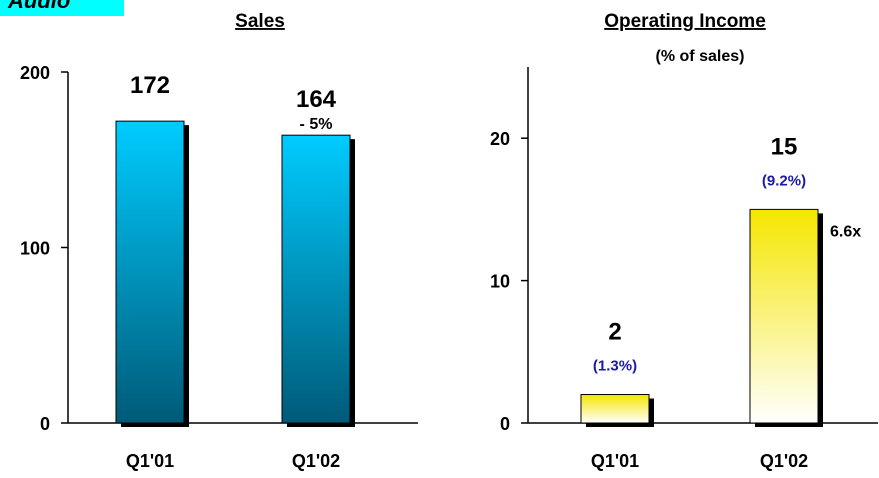 Image resolution: width=879 pixels, height=478 pixels. Describe the element at coordinates (260, 21) in the screenshot. I see `sales-chart-title: Sales` at that location.